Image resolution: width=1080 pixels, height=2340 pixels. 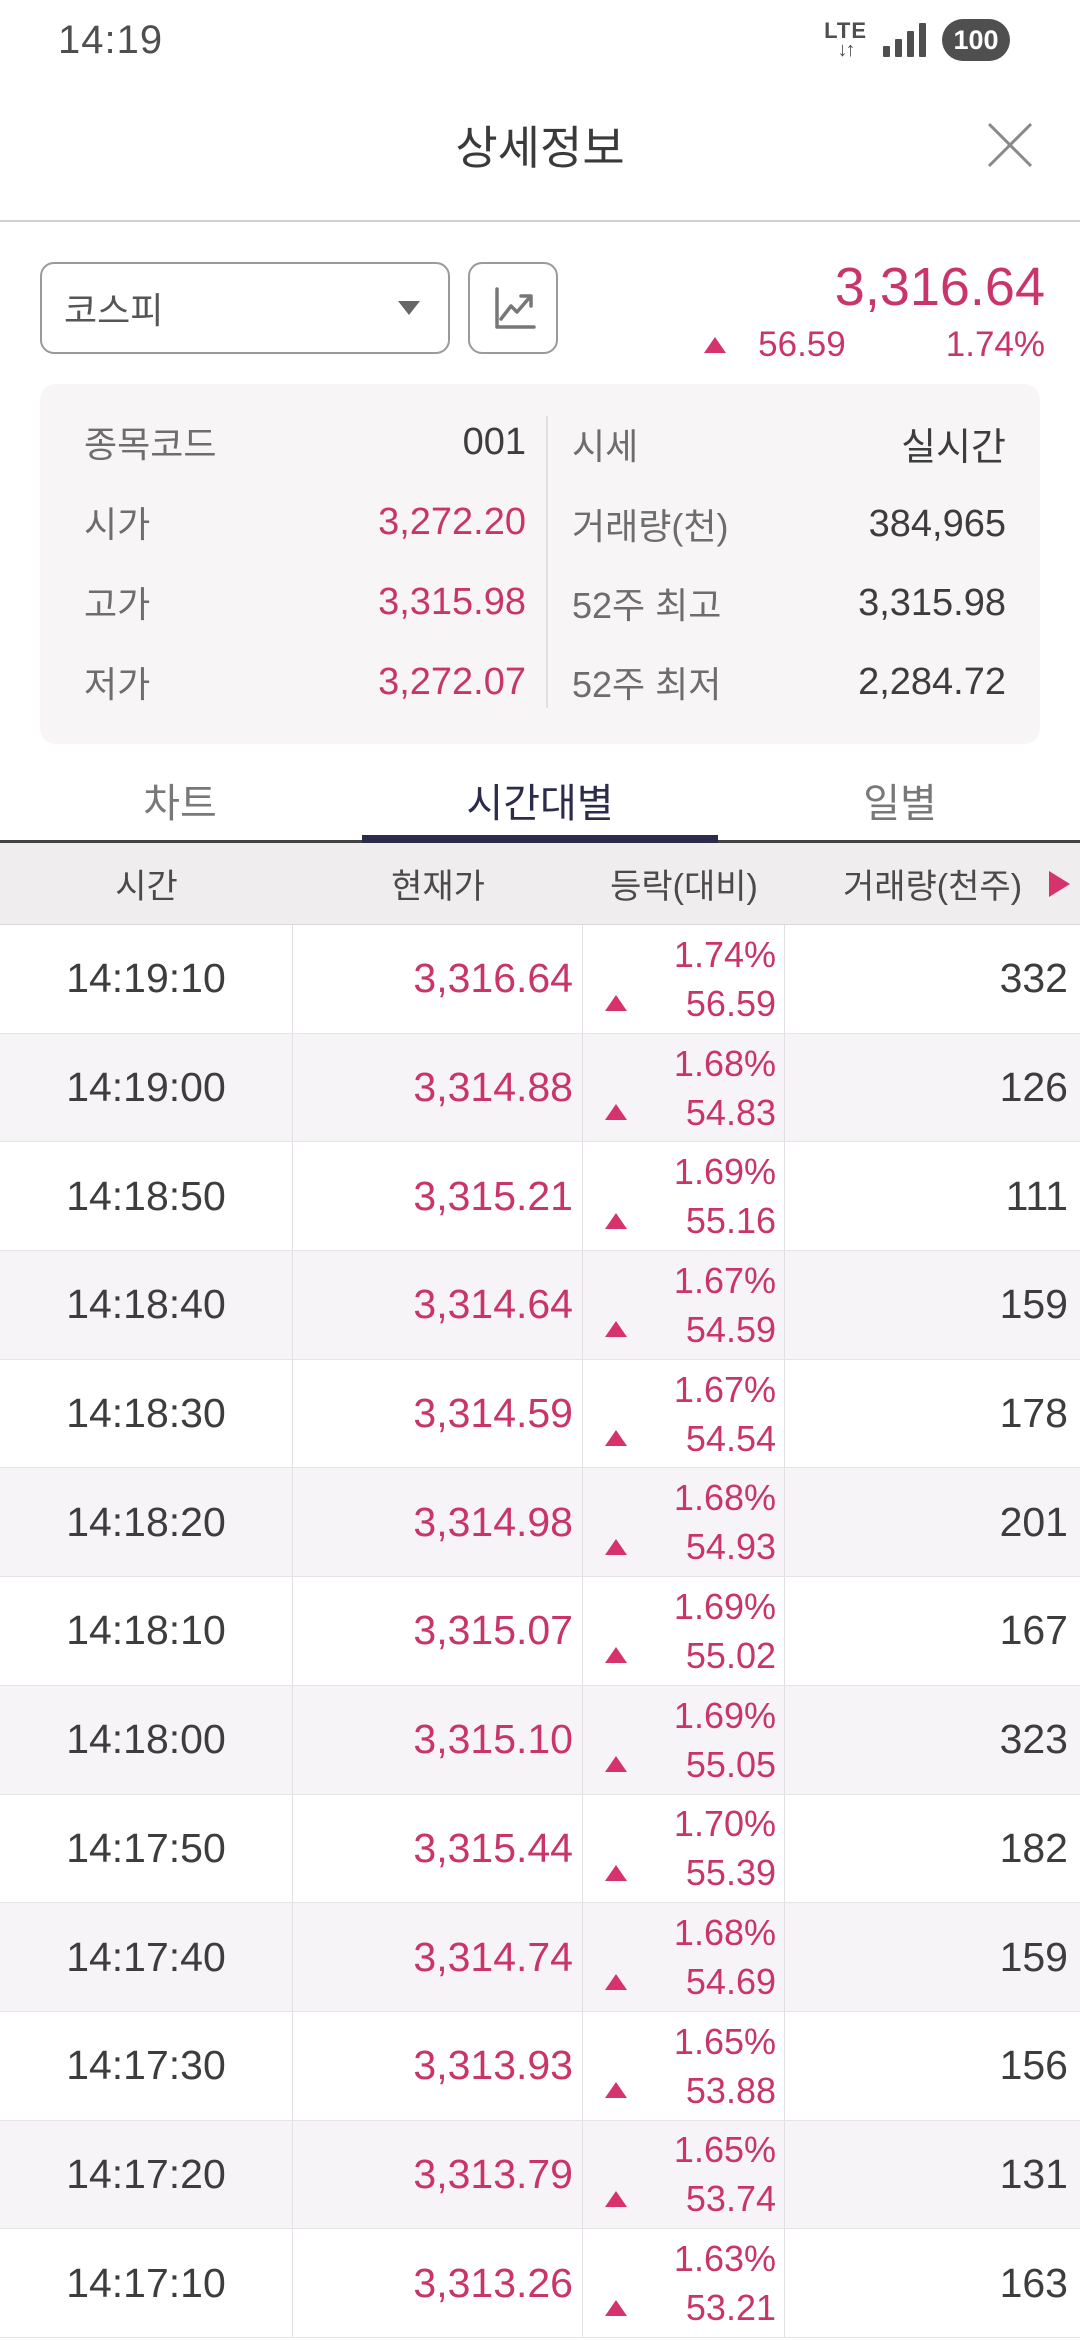 What do you see at coordinates (1059, 883) in the screenshot?
I see `more-columns-arrow-icon` at bounding box center [1059, 883].